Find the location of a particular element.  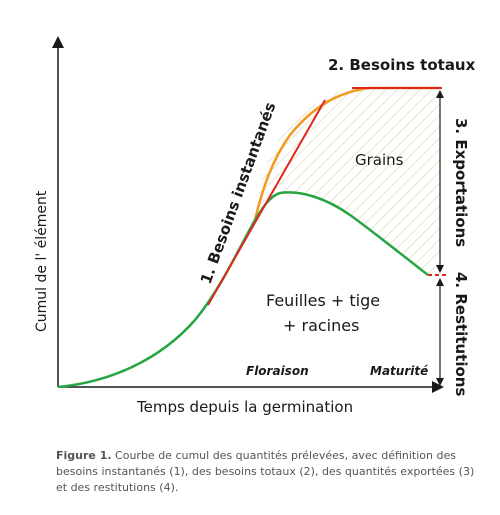

instantaneous-needs-tangent is located at coordinates (266, 202).